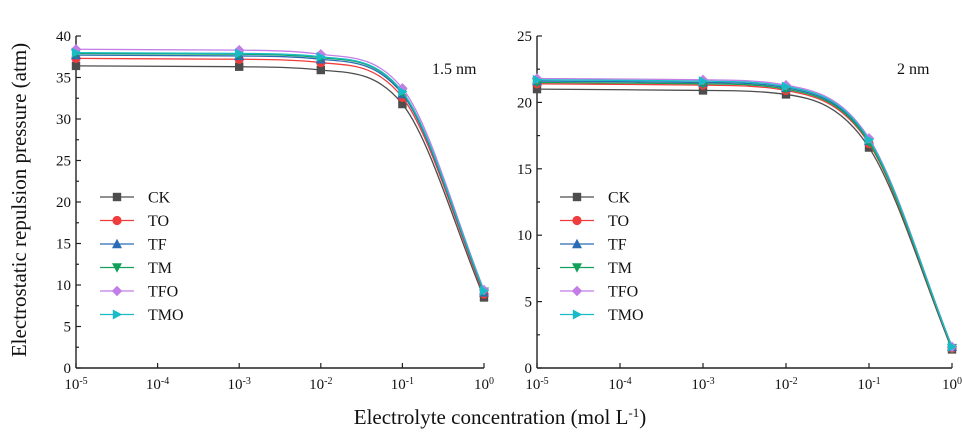 The width and height of the screenshot is (962, 438). What do you see at coordinates (529, 303) in the screenshot?
I see `y-tick-label: 5` at bounding box center [529, 303].